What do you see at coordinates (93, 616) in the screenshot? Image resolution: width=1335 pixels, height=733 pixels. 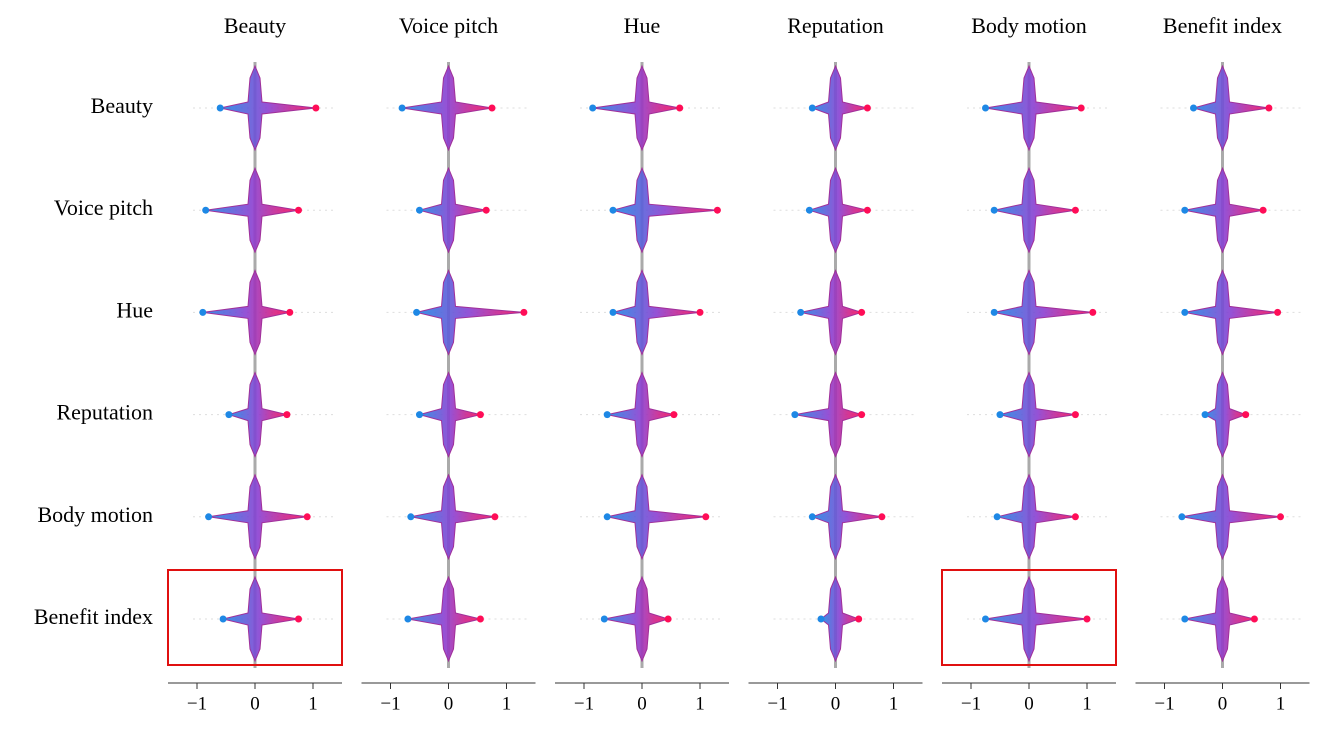 I see `row-label: Benefit index` at bounding box center [93, 616].